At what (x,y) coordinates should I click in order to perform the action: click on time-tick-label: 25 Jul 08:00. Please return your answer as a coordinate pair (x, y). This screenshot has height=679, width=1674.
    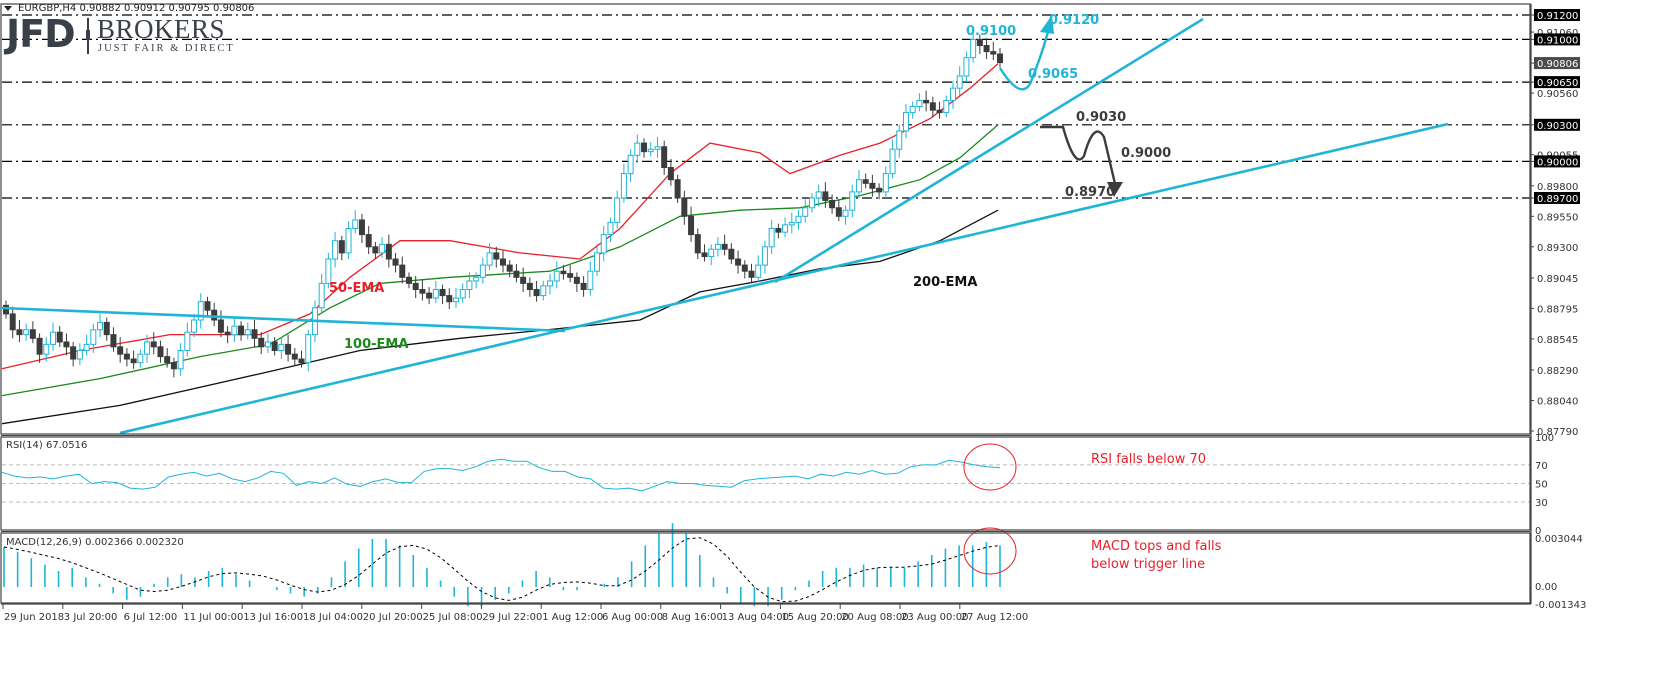
    Looking at the image, I should click on (453, 617).